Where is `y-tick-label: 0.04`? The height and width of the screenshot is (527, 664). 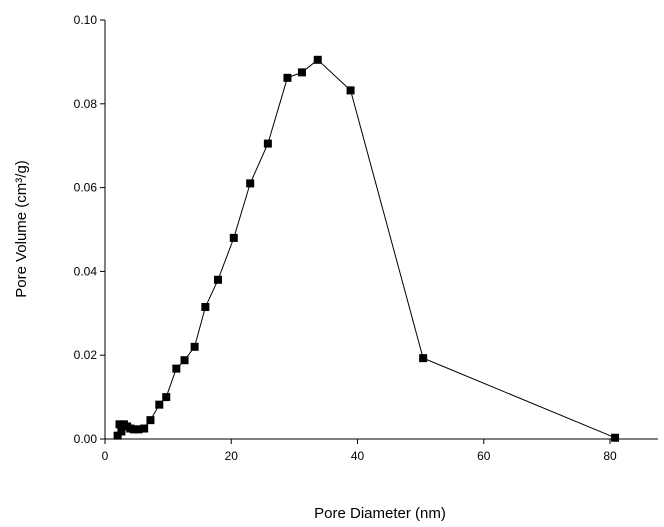 y-tick-label: 0.04 is located at coordinates (86, 271).